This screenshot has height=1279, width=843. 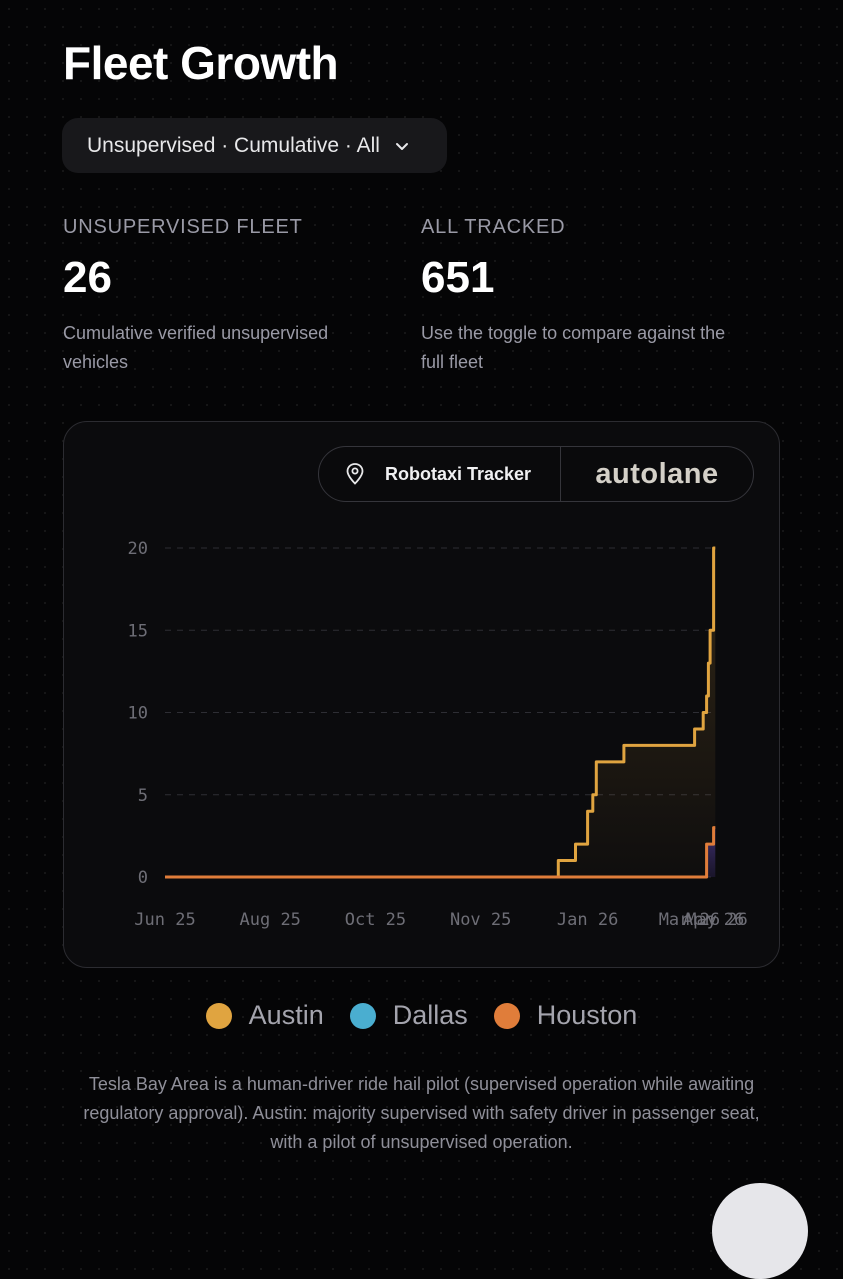 What do you see at coordinates (138, 549) in the screenshot?
I see `y-tick-label: 20` at bounding box center [138, 549].